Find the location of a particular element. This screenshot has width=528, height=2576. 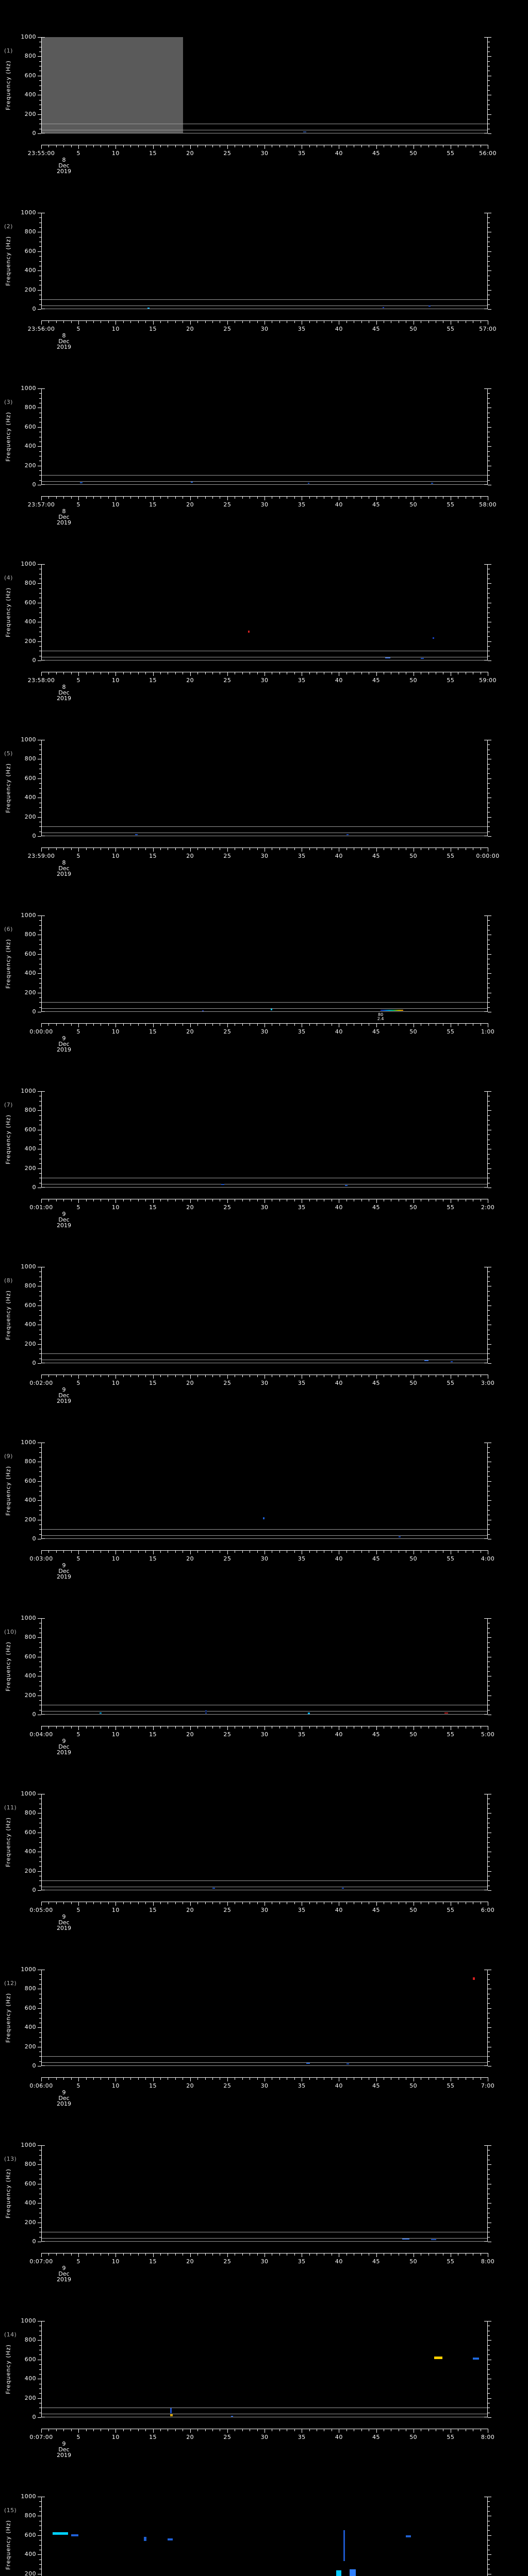

panel-index-label: (8) is located at coordinates (8, 1280).